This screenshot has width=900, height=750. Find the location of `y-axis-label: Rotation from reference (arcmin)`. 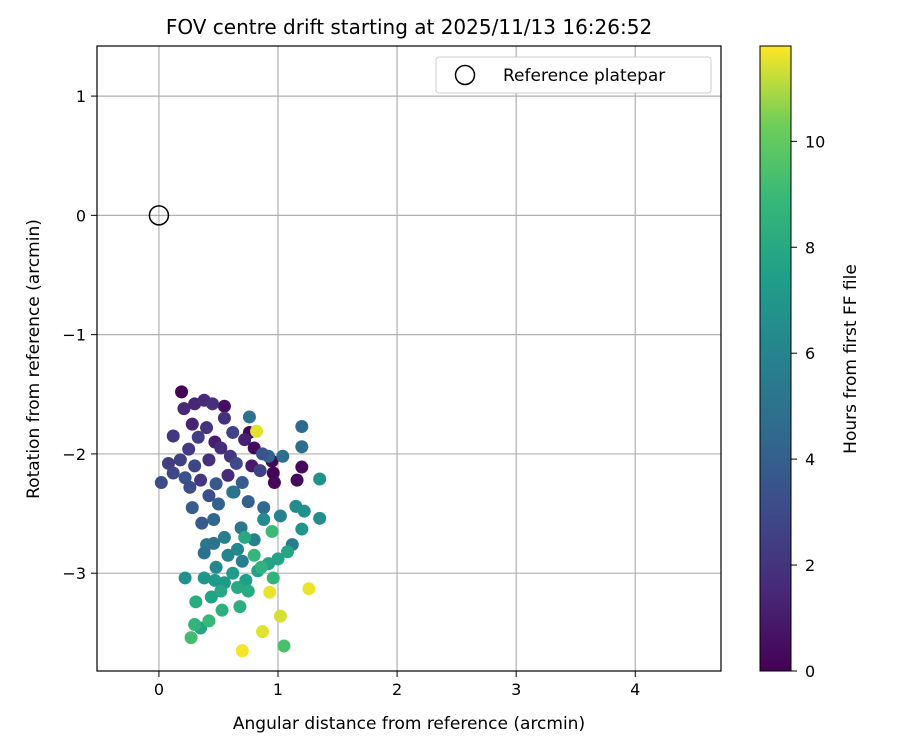

y-axis-label: Rotation from reference (arcmin) is located at coordinates (34, 359).